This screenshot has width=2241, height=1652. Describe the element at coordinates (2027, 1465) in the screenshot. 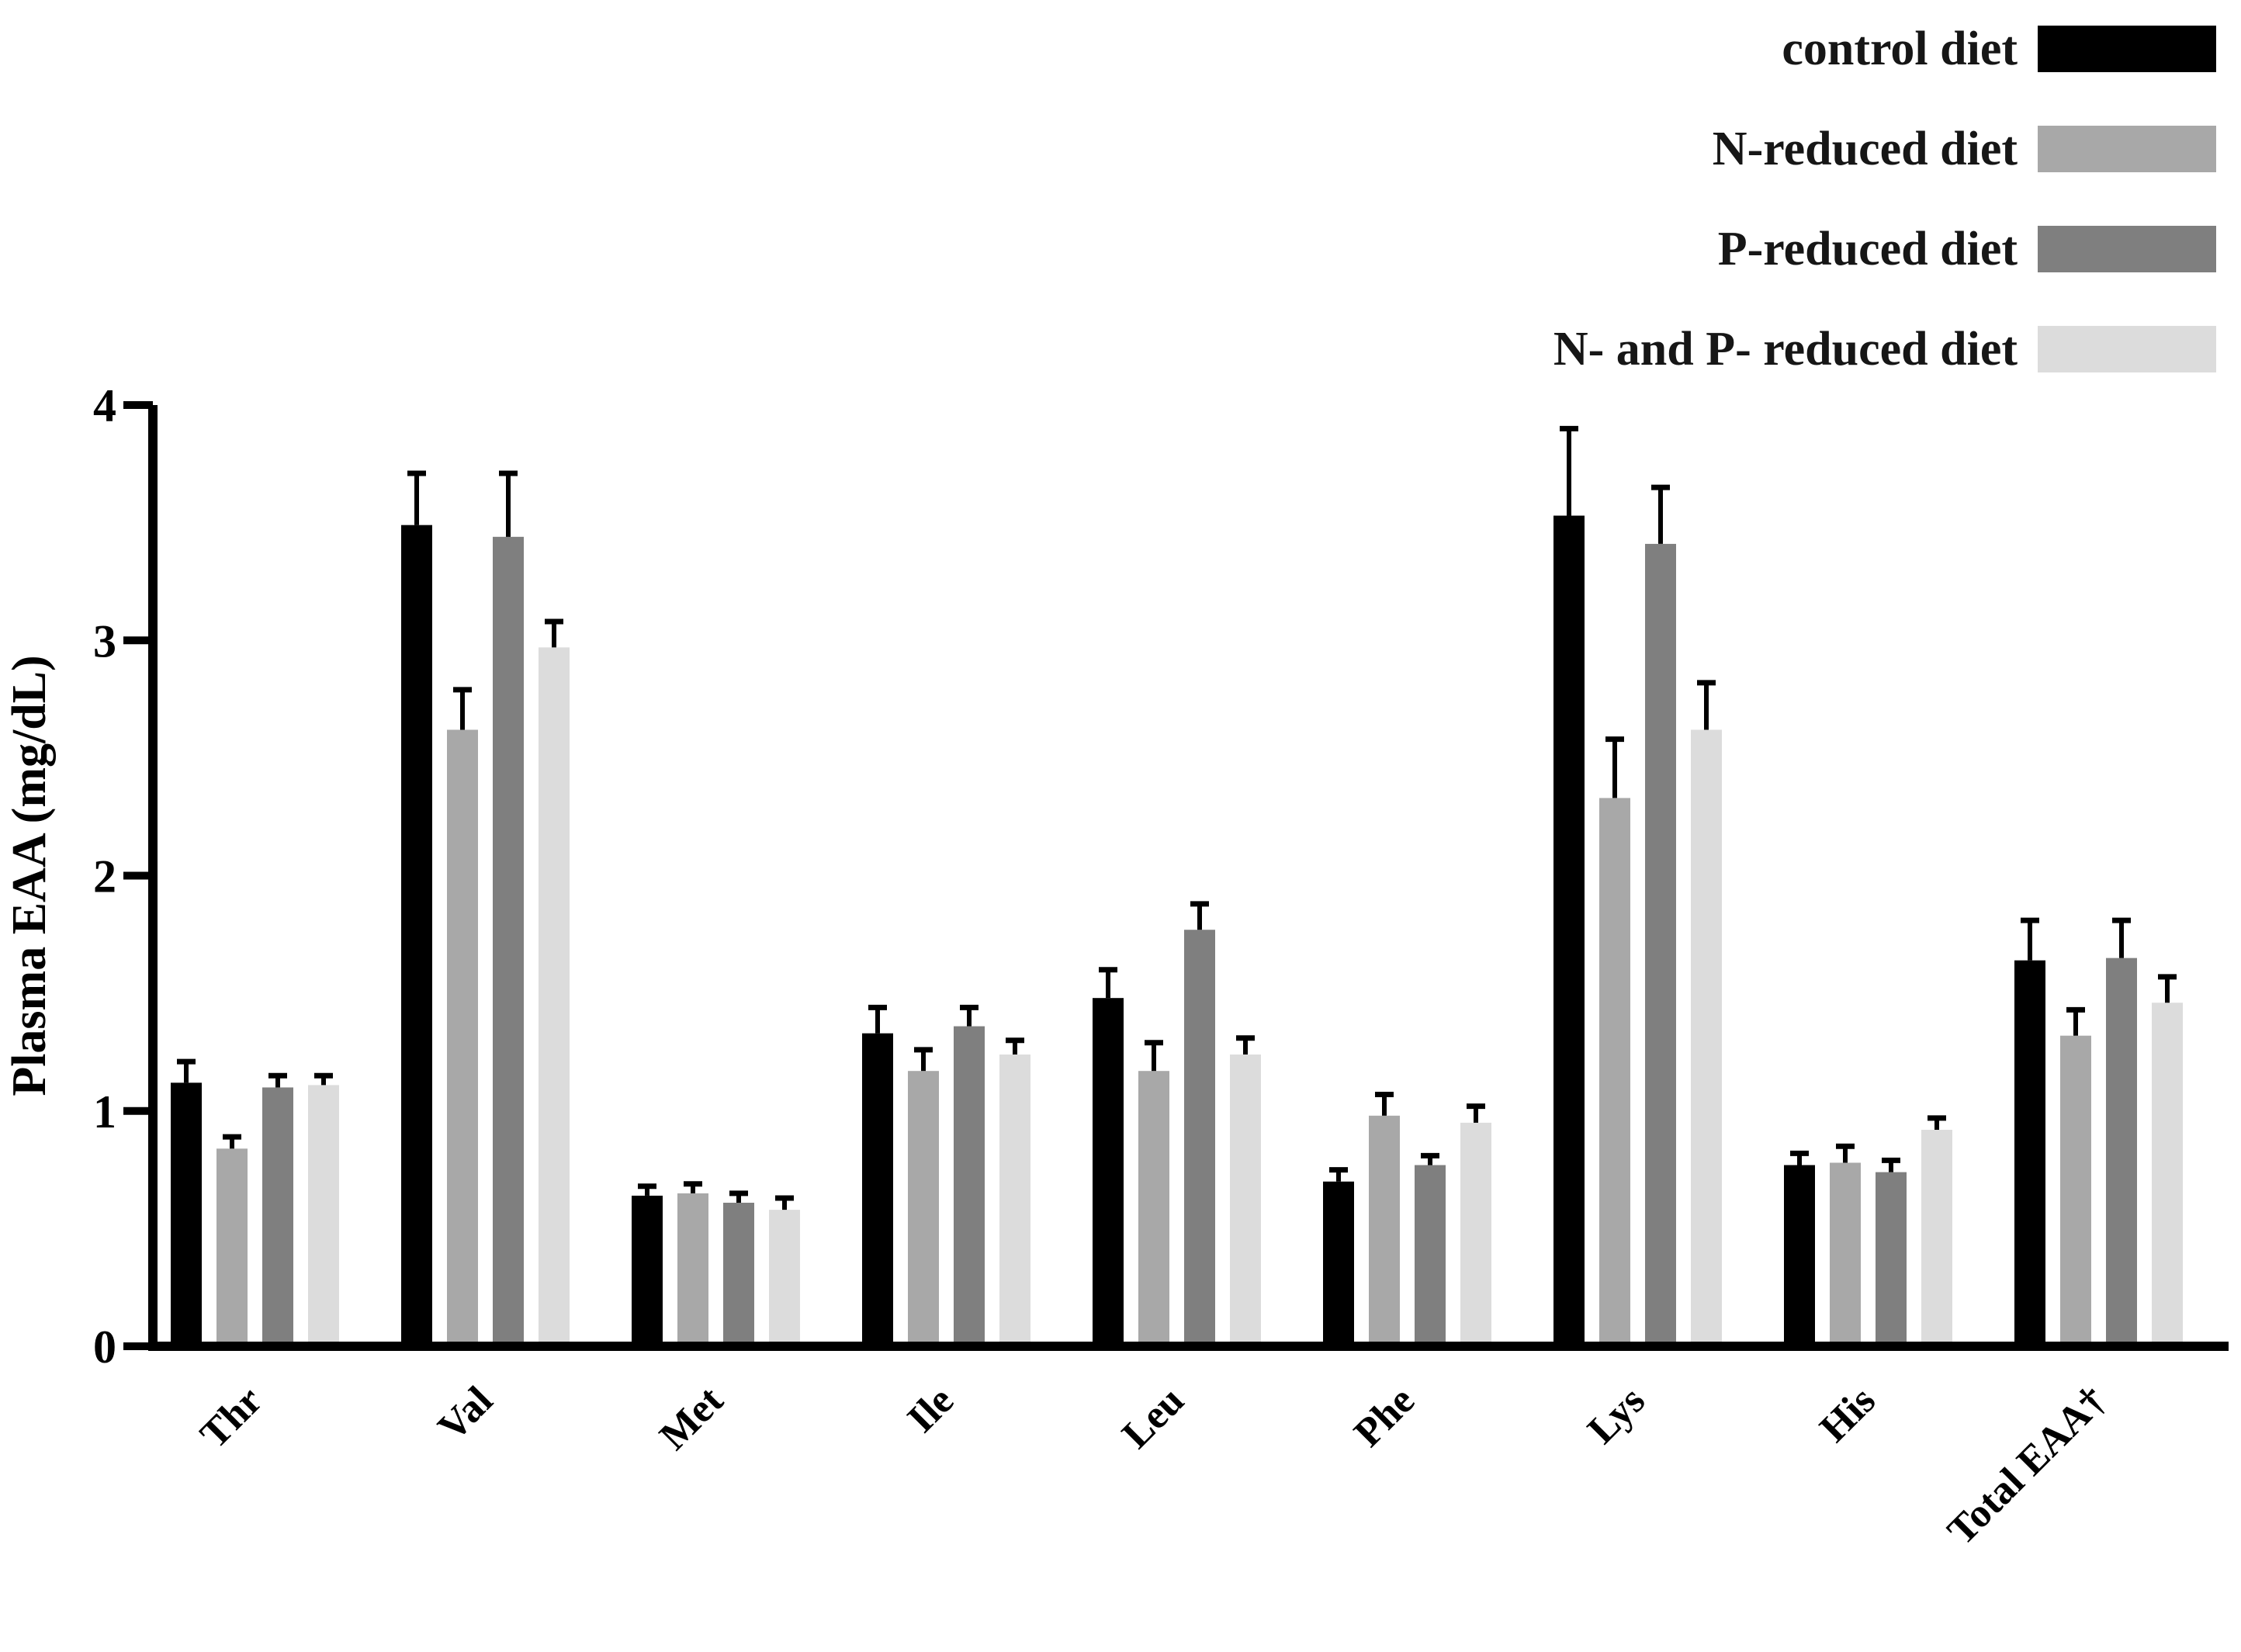

I see `x-category-label-total-eaa: Total EAA†` at that location.